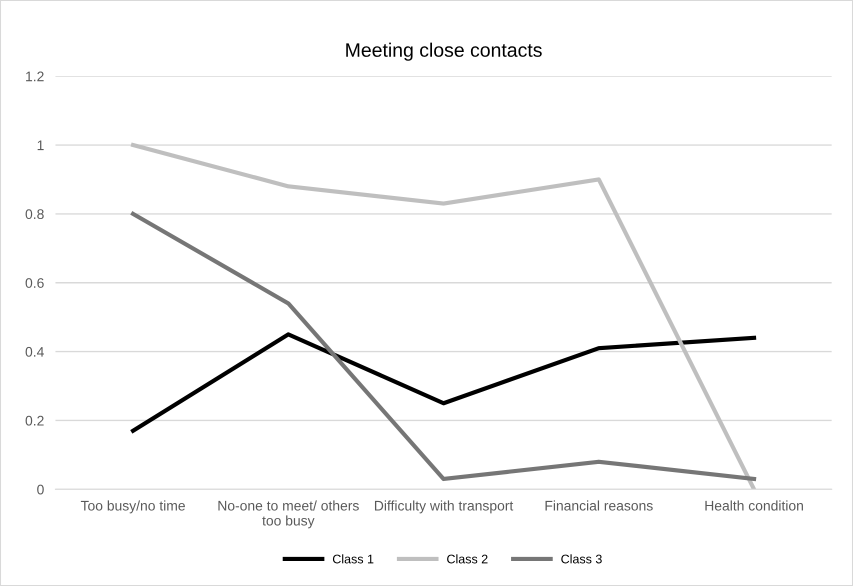 The width and height of the screenshot is (853, 586). I want to click on line-series, so click(443, 382).